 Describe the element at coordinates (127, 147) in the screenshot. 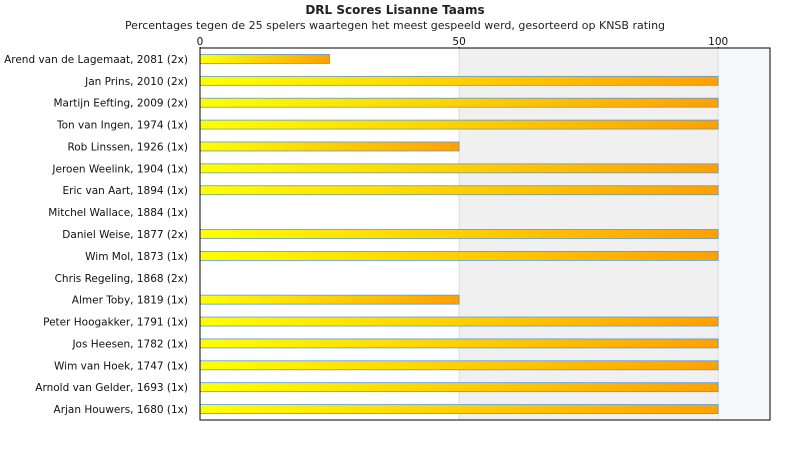

I see `category-label: Rob Linssen, 1926 (1x)` at that location.